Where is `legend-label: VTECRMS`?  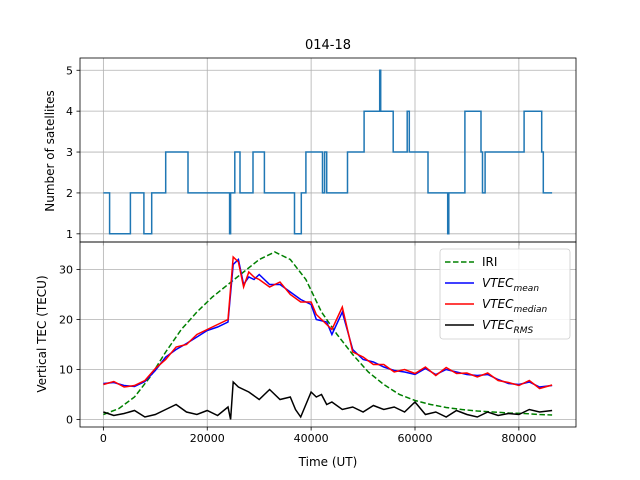
legend-label: VTECRMS is located at coordinates (508, 327).